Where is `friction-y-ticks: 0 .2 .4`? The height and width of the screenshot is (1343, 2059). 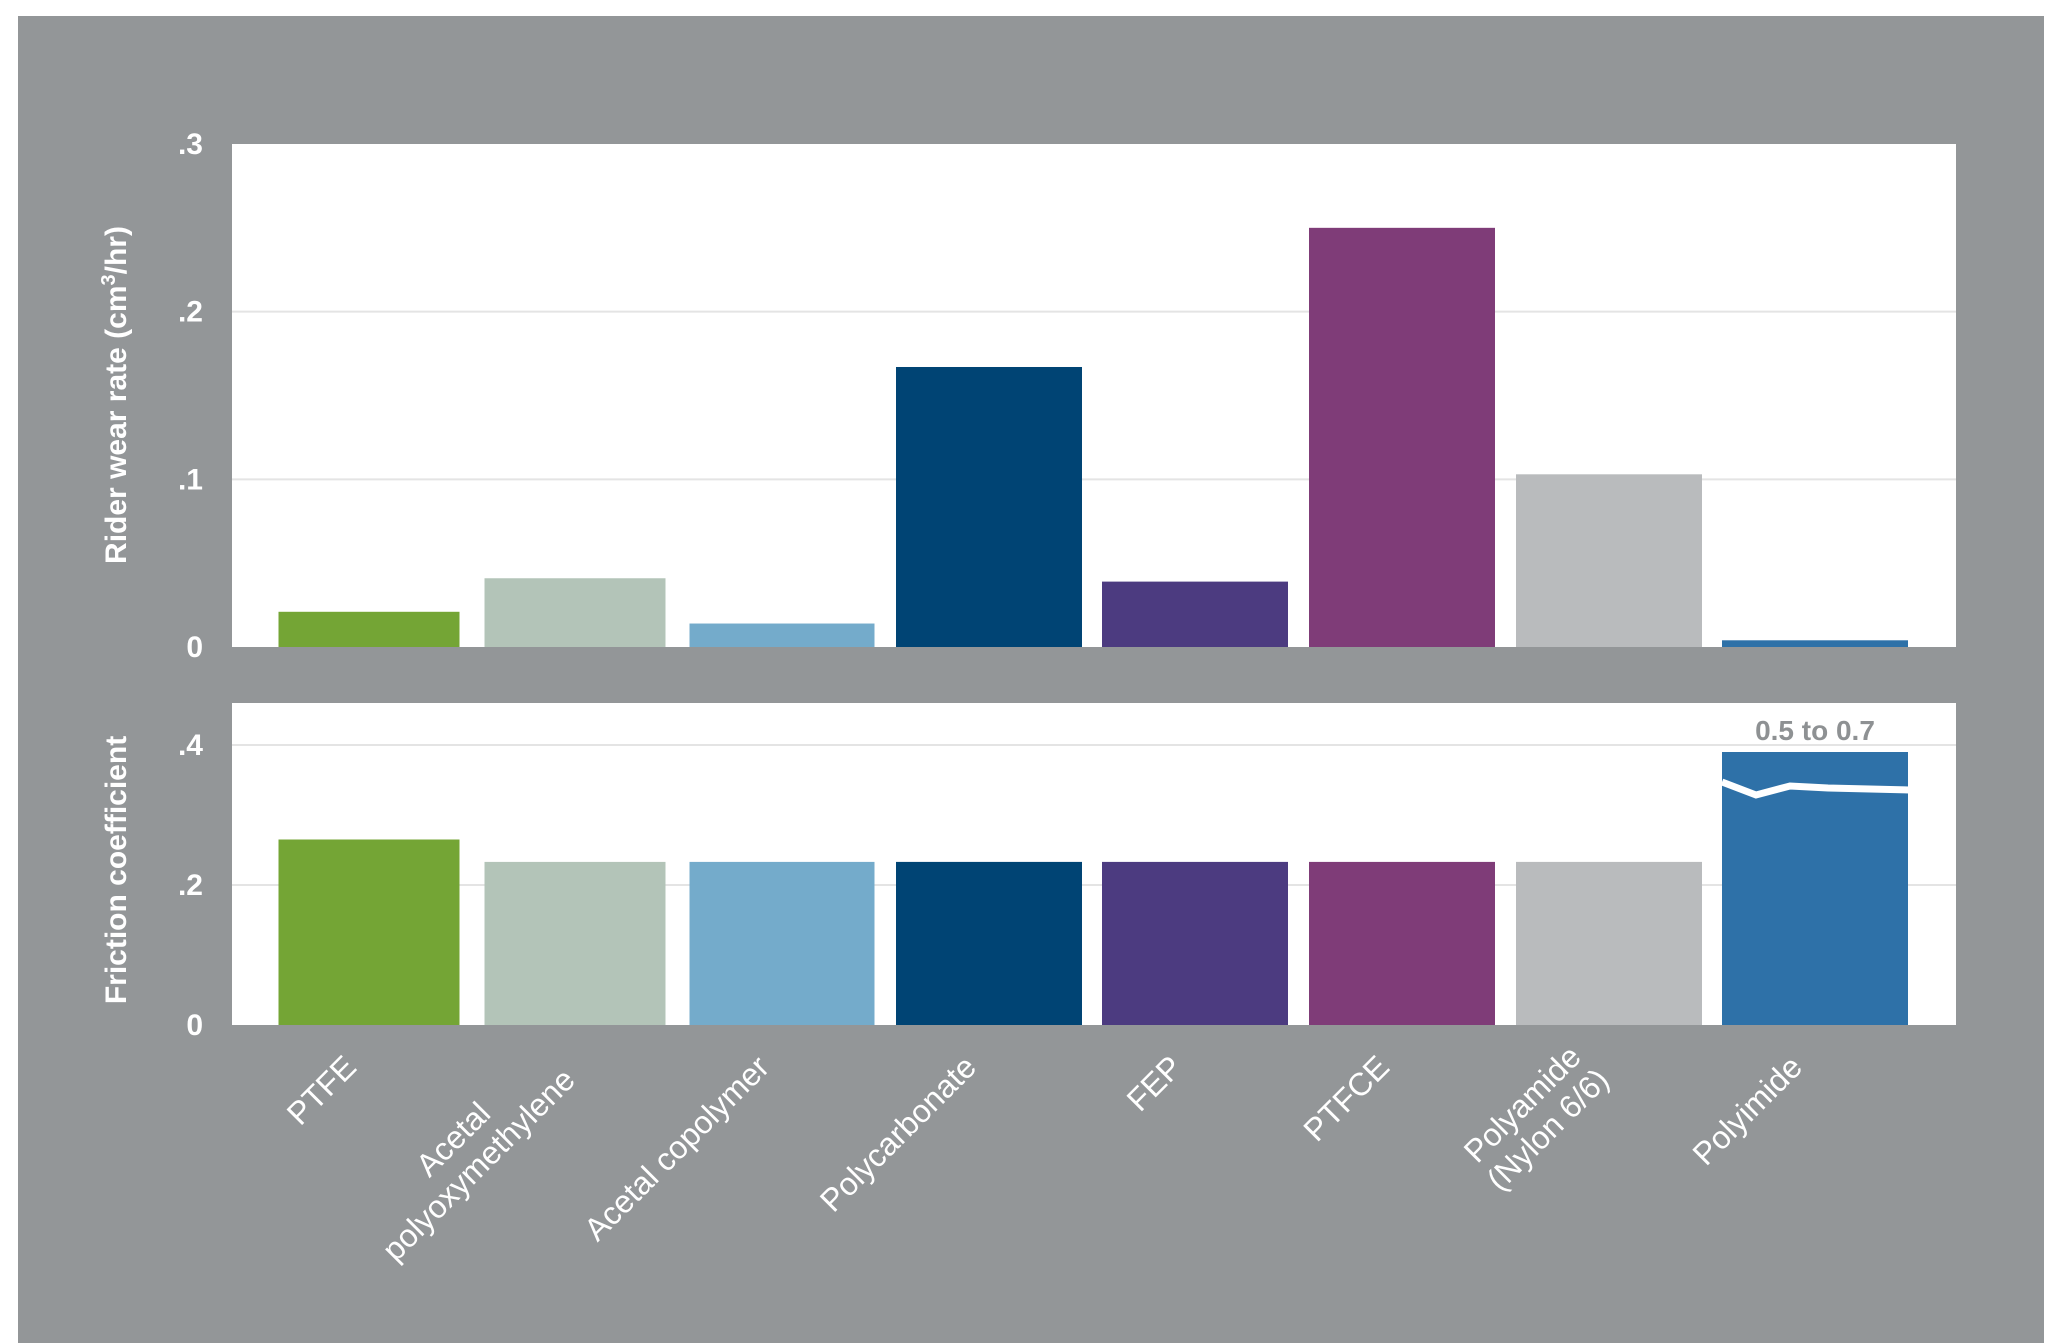 friction-y-ticks: 0 .2 .4 is located at coordinates (190, 885).